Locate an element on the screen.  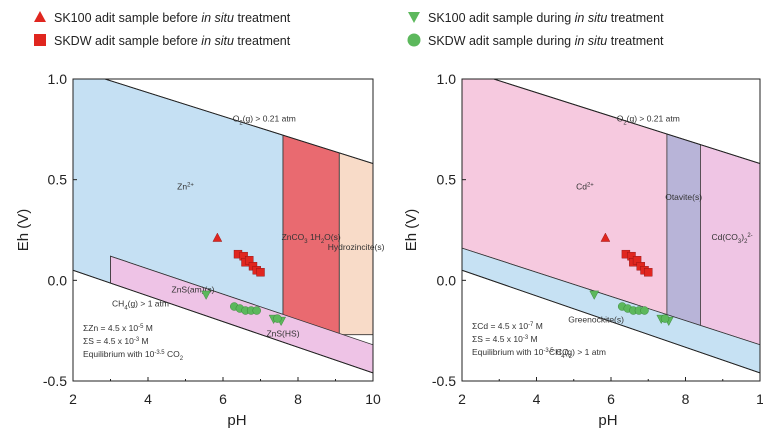
field-label-cd2: Cd2+ is located at coordinates (585, 187).